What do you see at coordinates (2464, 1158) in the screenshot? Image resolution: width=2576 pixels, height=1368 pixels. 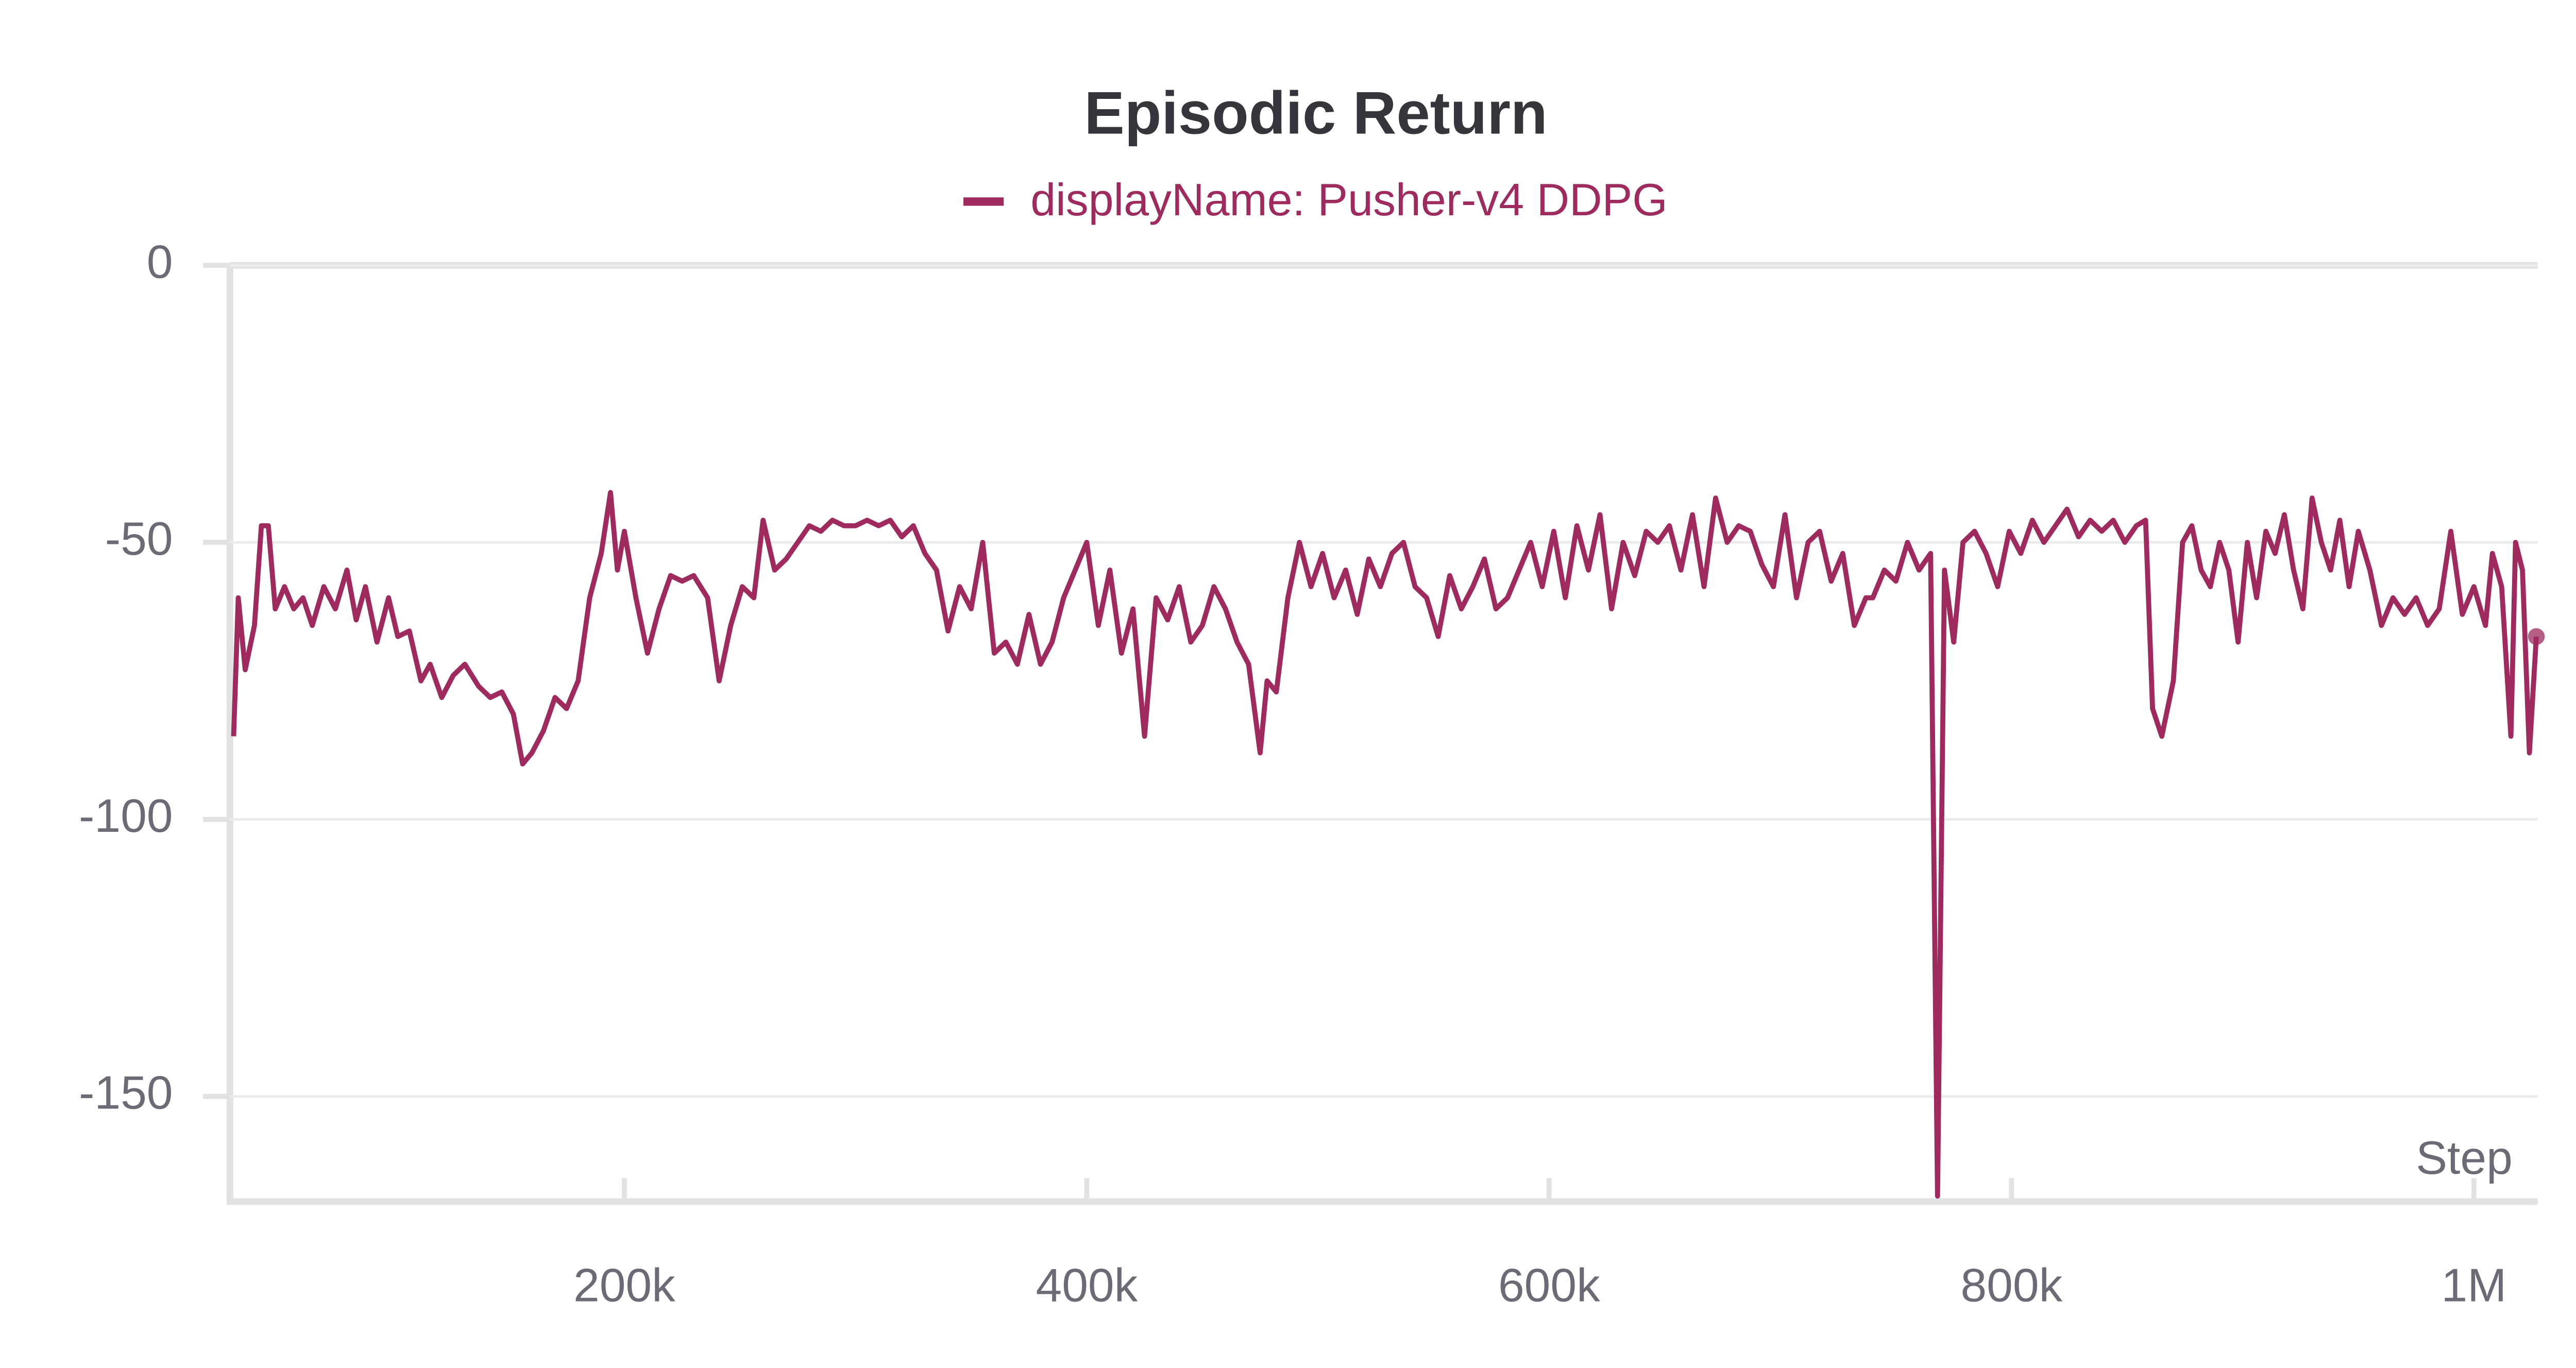 I see `x-axis-label: Step` at bounding box center [2464, 1158].